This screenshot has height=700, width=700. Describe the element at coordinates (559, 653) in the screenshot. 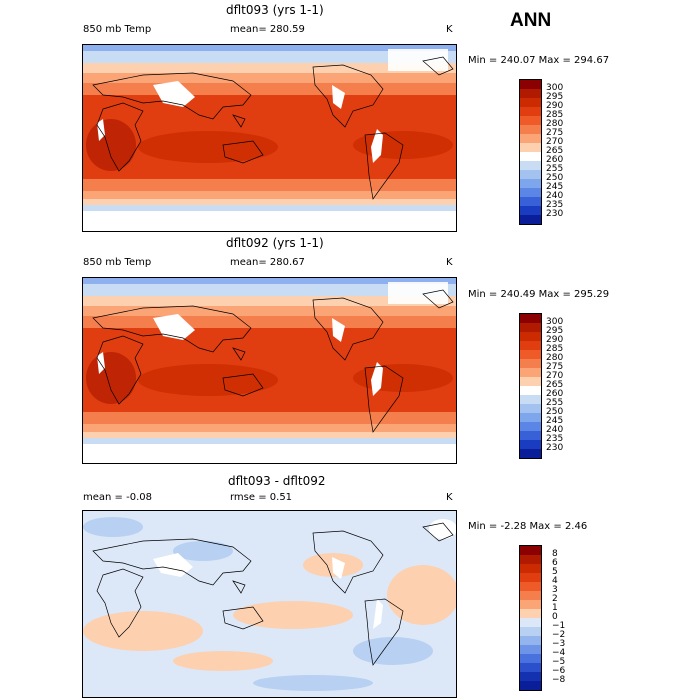

I see `colorbar-tick-label: −4` at that location.